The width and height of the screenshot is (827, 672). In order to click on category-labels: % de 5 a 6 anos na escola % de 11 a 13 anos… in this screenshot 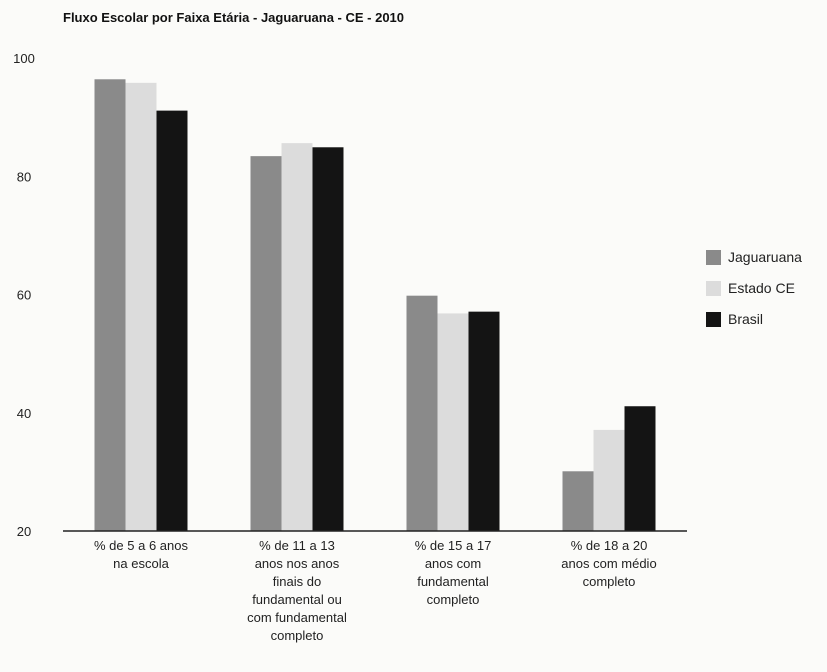, I will do `click(375, 590)`.